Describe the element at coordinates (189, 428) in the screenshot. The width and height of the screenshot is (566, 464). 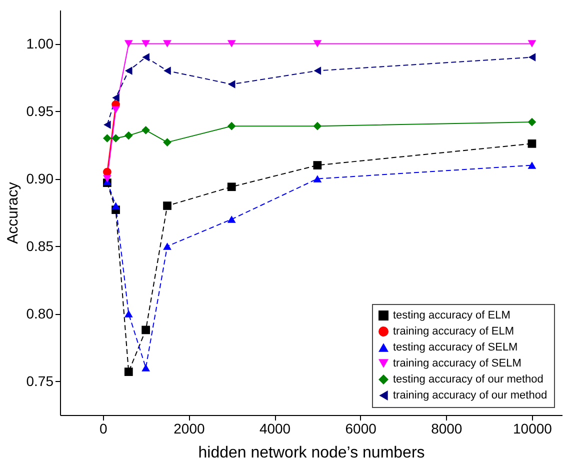
I see `x-tick-label: 2000` at that location.